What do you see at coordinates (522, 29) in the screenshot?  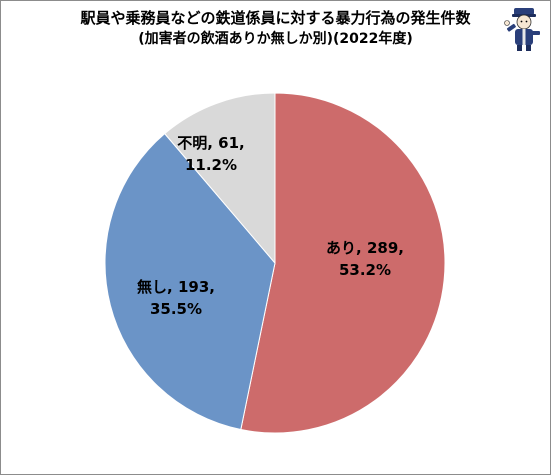 I see `railway-staff-mascot-icon` at bounding box center [522, 29].